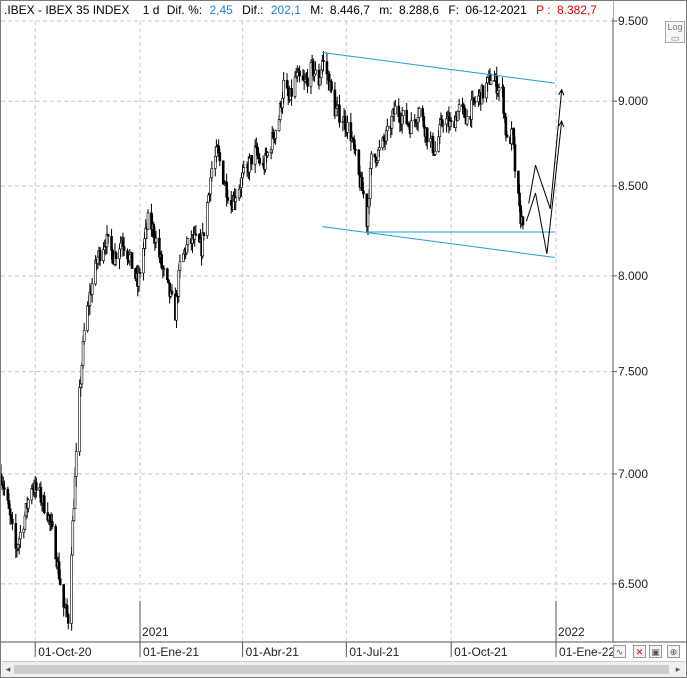 This screenshot has width=687, height=678. I want to click on horizontal-scrollbar: ◂ ▸, so click(343, 669).